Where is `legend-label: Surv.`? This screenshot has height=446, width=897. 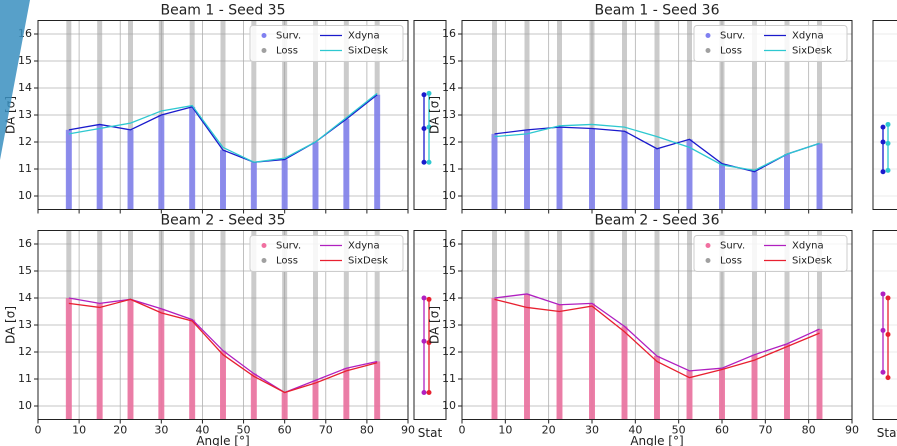
legend-label: Surv. is located at coordinates (732, 246).